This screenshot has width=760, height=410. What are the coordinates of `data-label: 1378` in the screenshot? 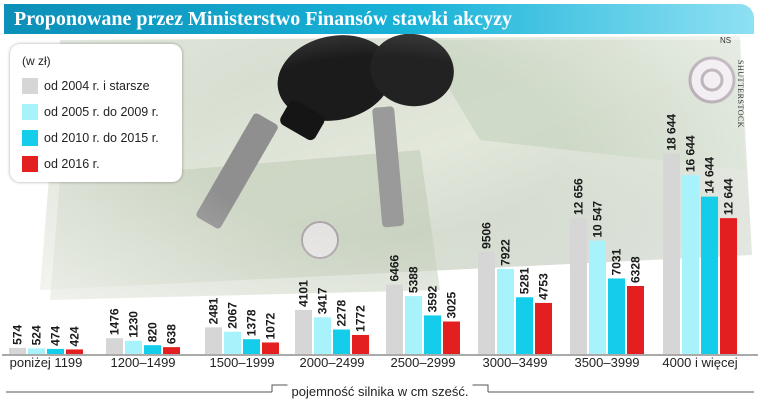 It's located at (252, 322).